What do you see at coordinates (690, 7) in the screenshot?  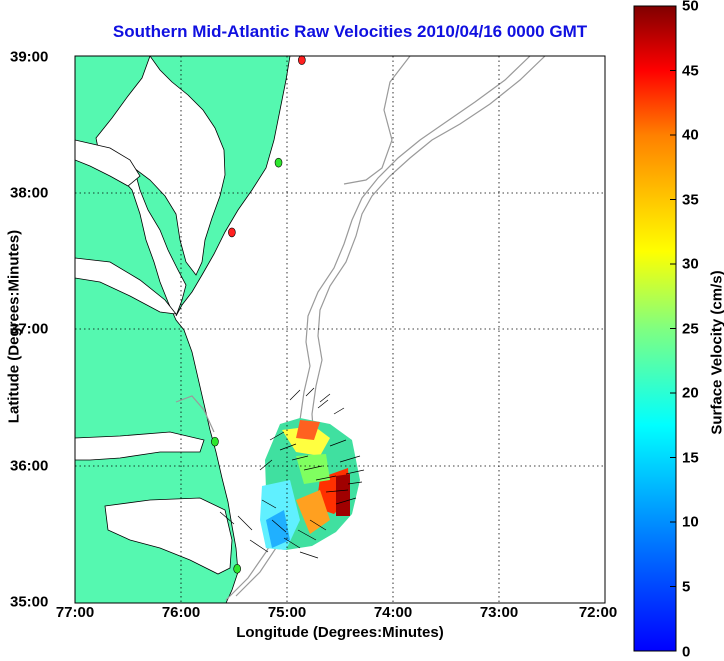 I see `colorbar-tick-label: 50` at bounding box center [690, 7].